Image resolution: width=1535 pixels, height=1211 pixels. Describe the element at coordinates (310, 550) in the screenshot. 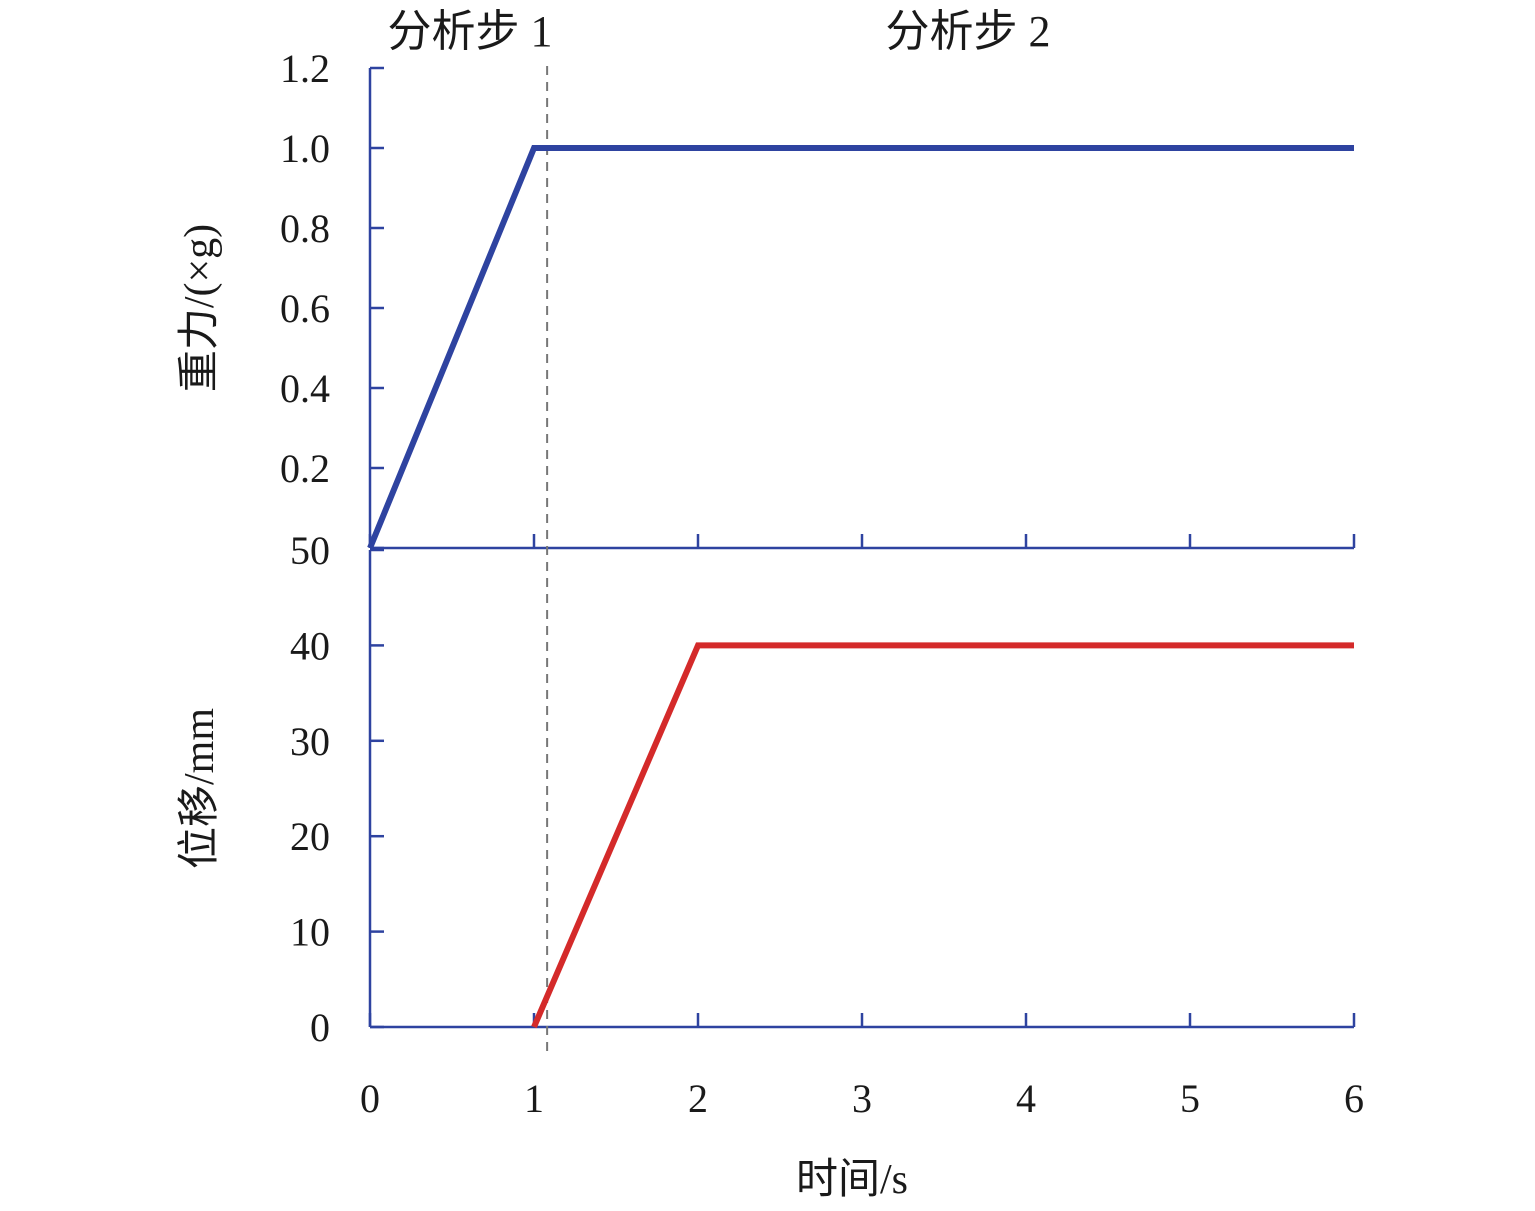

I see `y-tick-label: 50` at that location.